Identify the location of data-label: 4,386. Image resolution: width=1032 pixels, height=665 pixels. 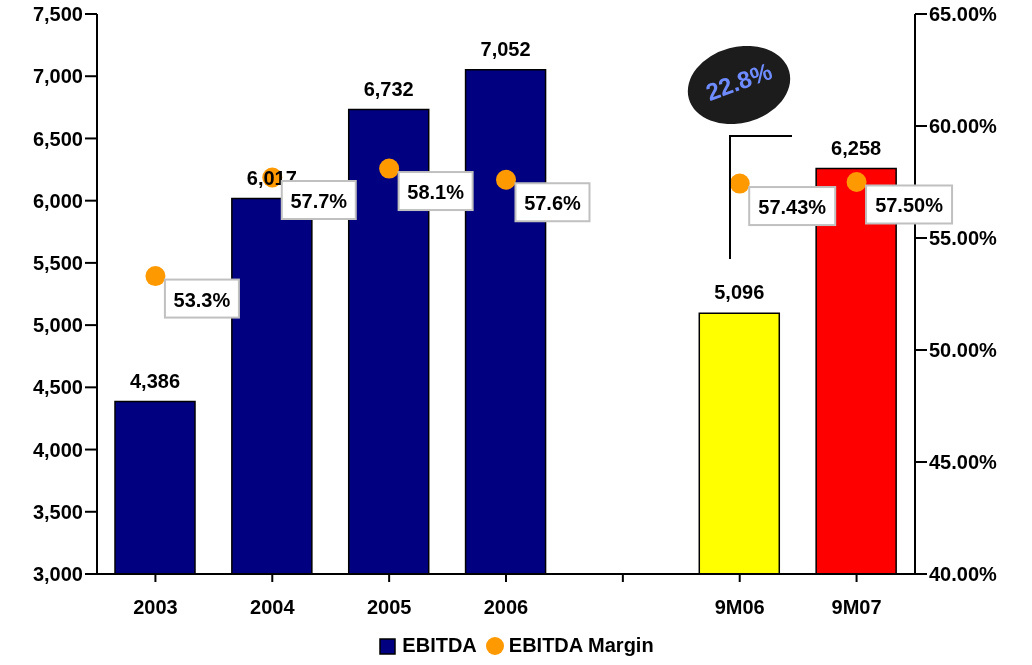
(155, 380).